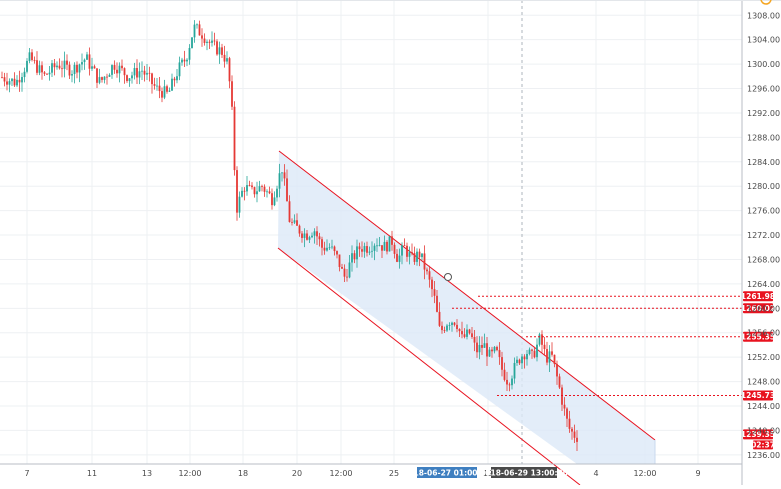  What do you see at coordinates (763, 308) in the screenshot?
I see `price-tick-label: 1260.00` at bounding box center [763, 308].